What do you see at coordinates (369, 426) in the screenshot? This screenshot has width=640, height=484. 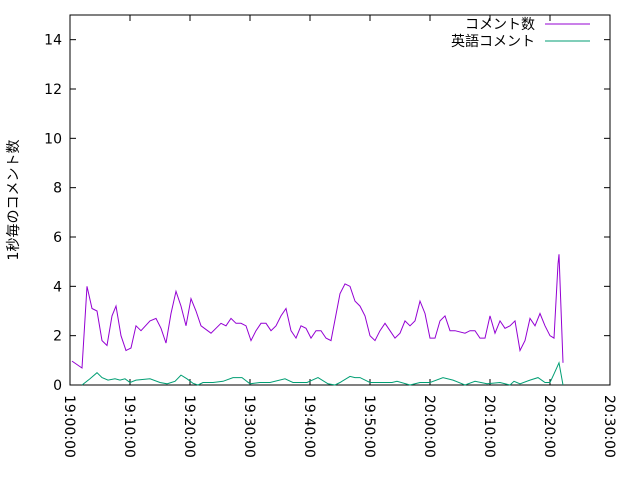 I see `x-tick-label: 19:50:00` at bounding box center [369, 426].